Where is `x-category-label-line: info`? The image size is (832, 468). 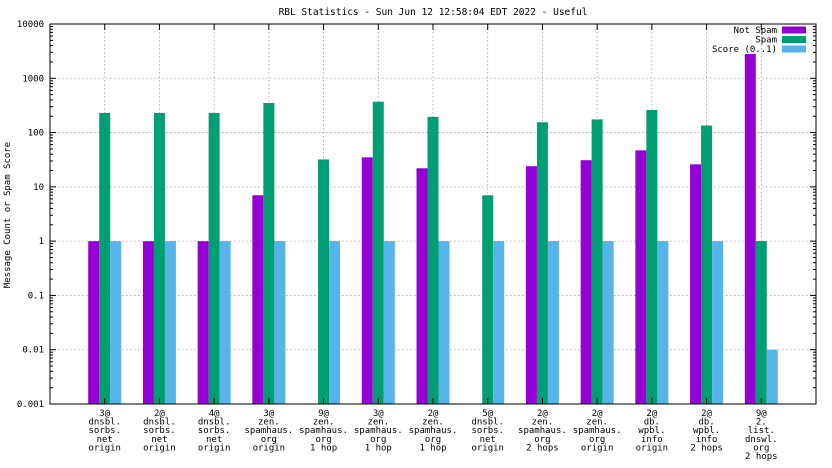
x-category-label-line: info is located at coordinates (652, 440).